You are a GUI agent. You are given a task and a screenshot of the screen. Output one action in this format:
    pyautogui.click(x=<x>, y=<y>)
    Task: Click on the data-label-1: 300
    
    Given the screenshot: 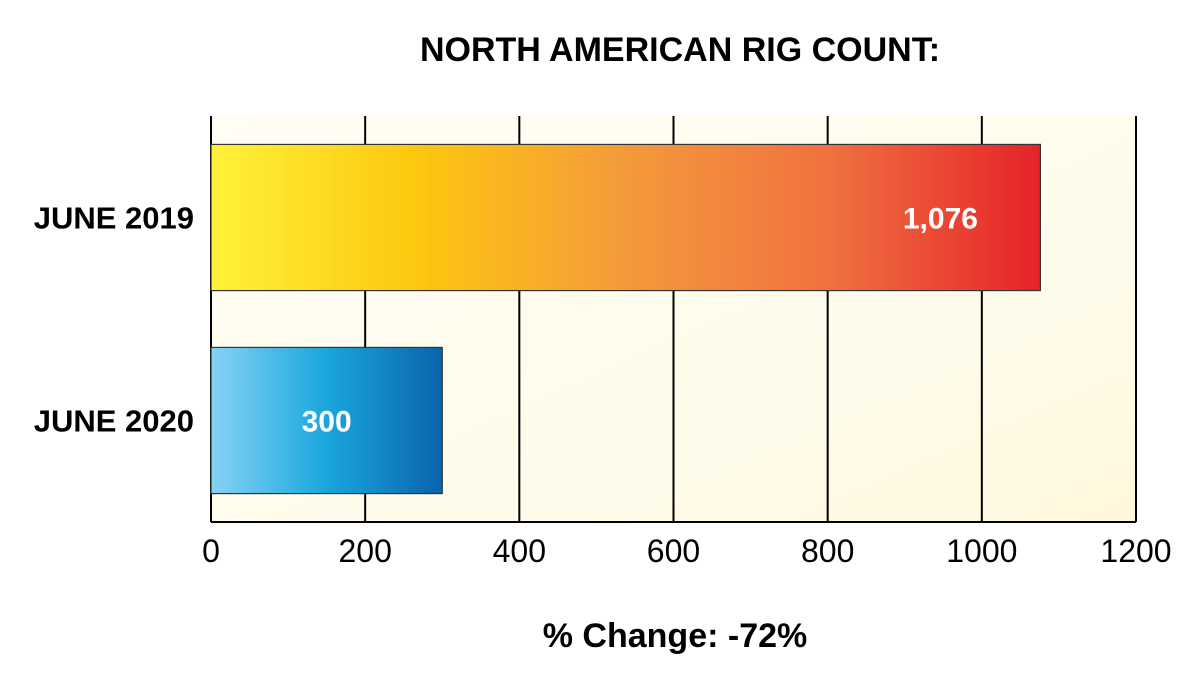 What is the action you would take?
    pyautogui.click(x=327, y=422)
    